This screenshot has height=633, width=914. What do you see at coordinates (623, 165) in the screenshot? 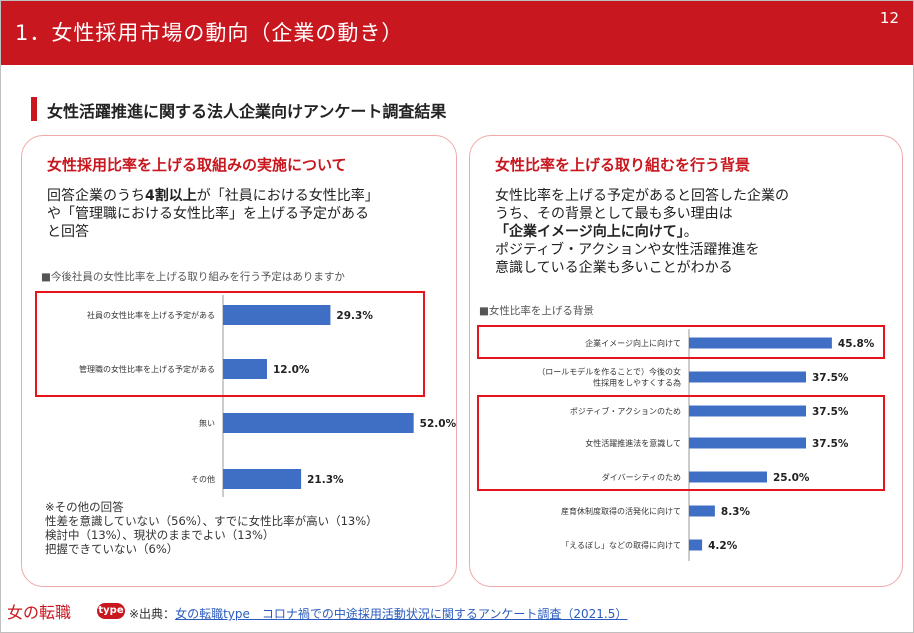
I see `right-panel-heading: 女性比率を上げる取り組むを行う背景` at bounding box center [623, 165].